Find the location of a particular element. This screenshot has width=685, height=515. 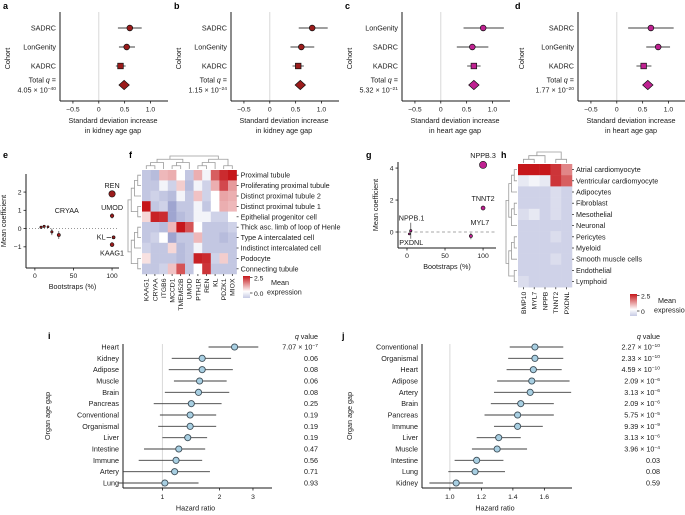

q-value: 0.08 is located at coordinates (311, 392).